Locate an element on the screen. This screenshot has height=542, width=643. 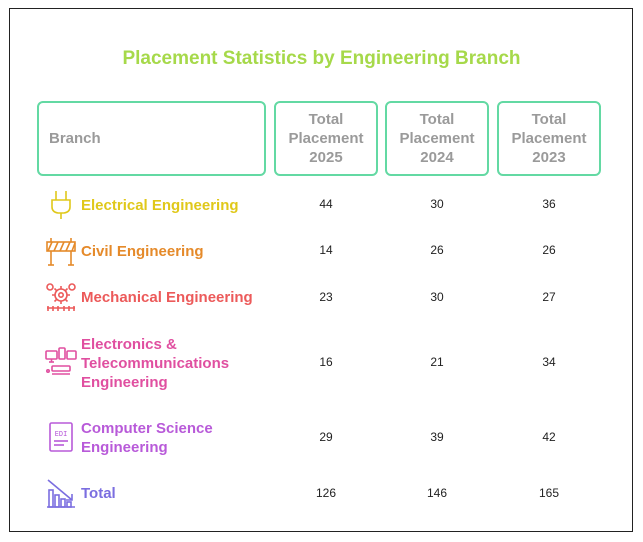
branch-label: Mechanical Engineering is located at coordinates (167, 297).